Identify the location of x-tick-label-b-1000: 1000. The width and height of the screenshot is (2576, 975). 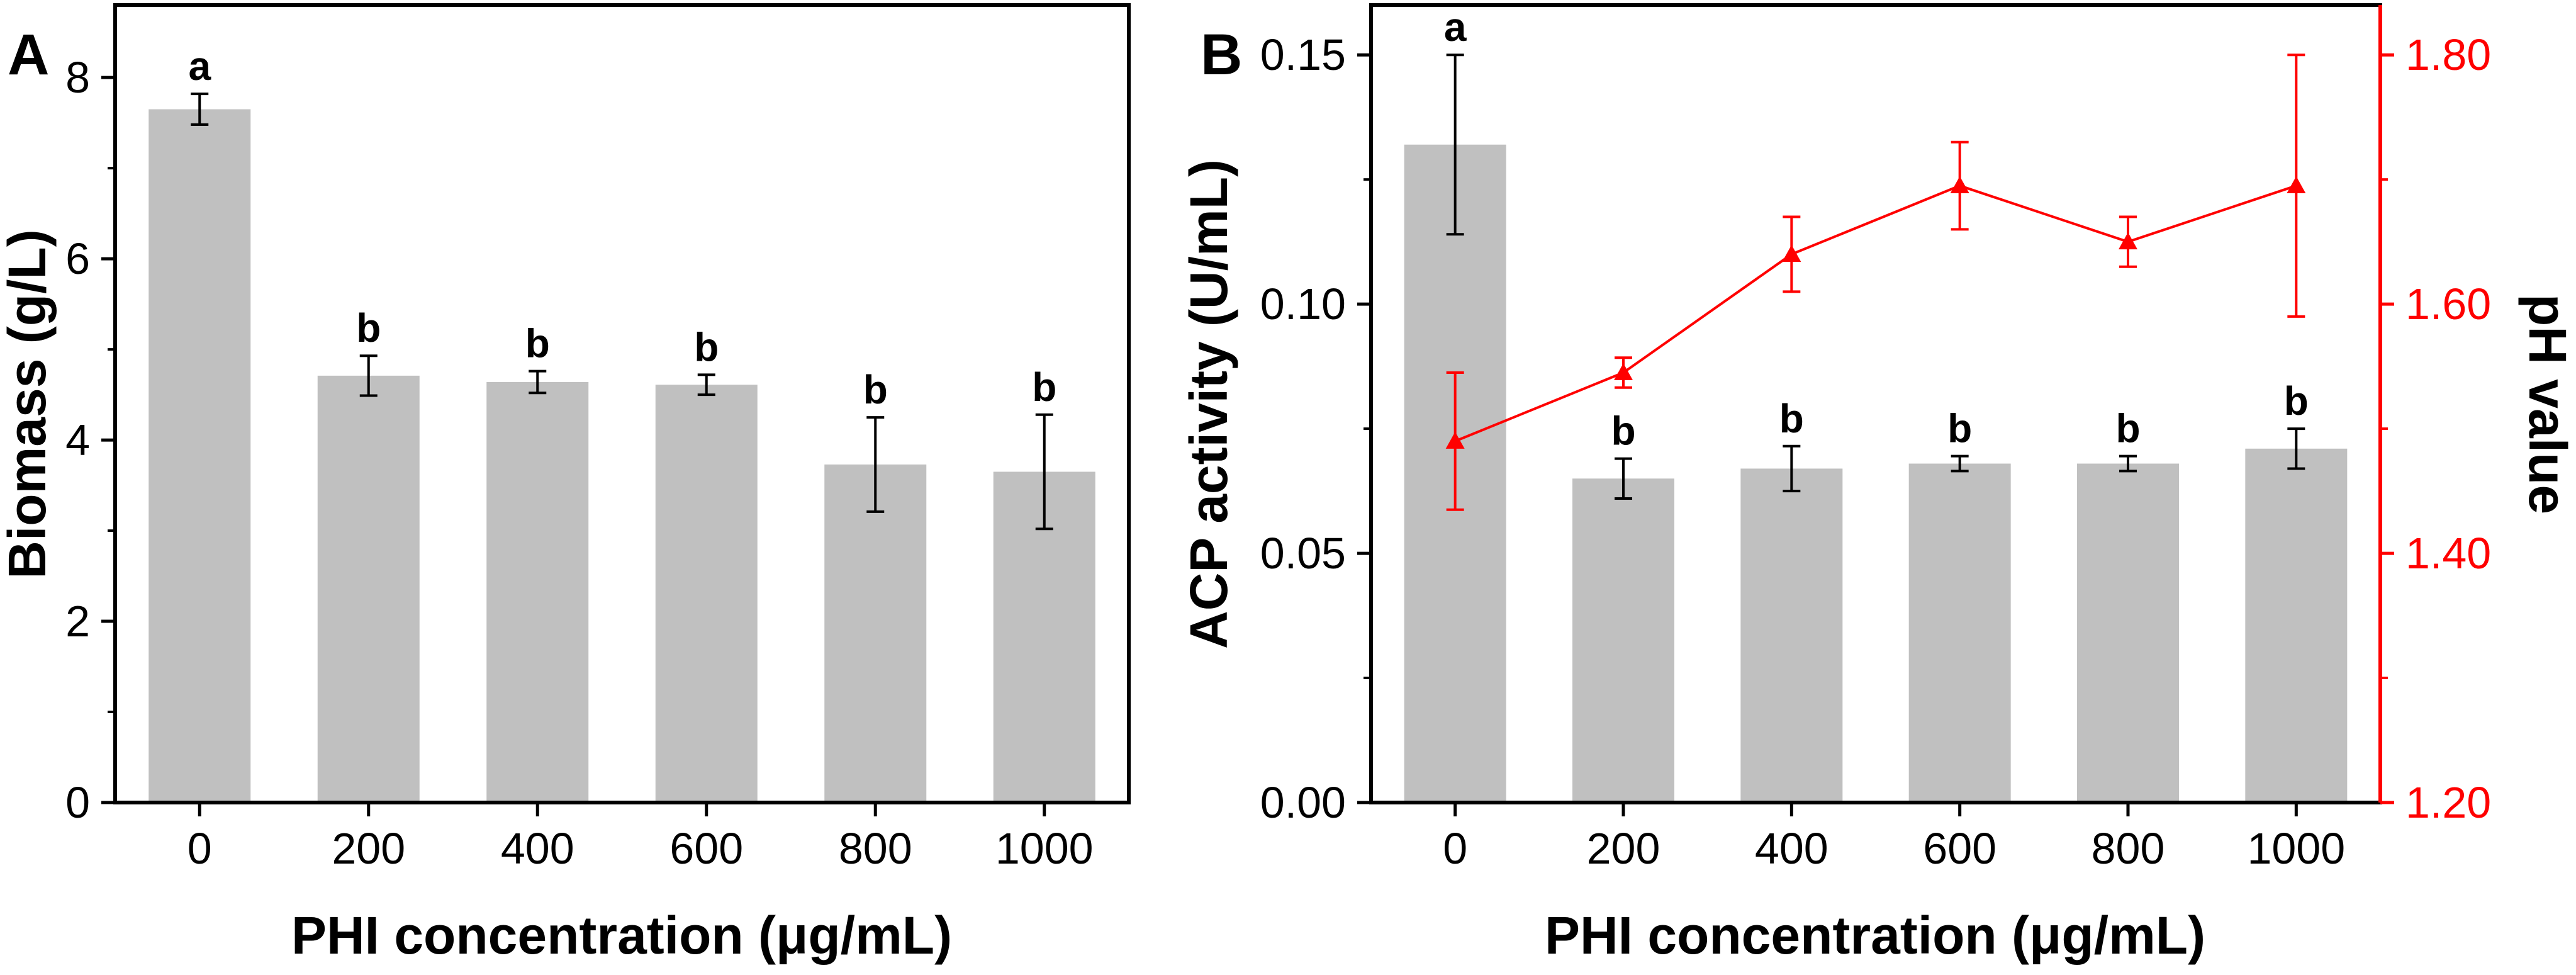
(2296, 848).